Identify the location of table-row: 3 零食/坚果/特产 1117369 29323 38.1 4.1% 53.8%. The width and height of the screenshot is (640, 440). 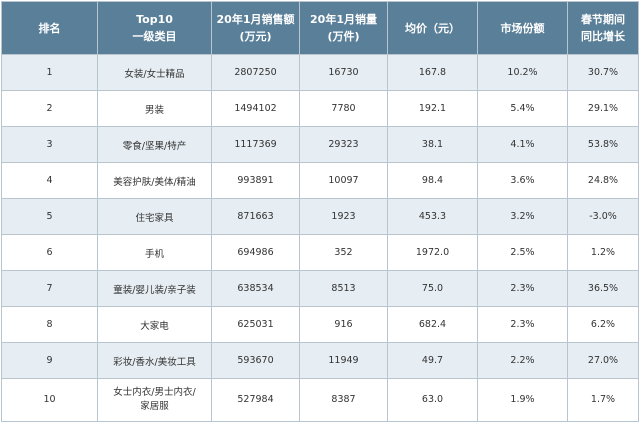
(320, 144).